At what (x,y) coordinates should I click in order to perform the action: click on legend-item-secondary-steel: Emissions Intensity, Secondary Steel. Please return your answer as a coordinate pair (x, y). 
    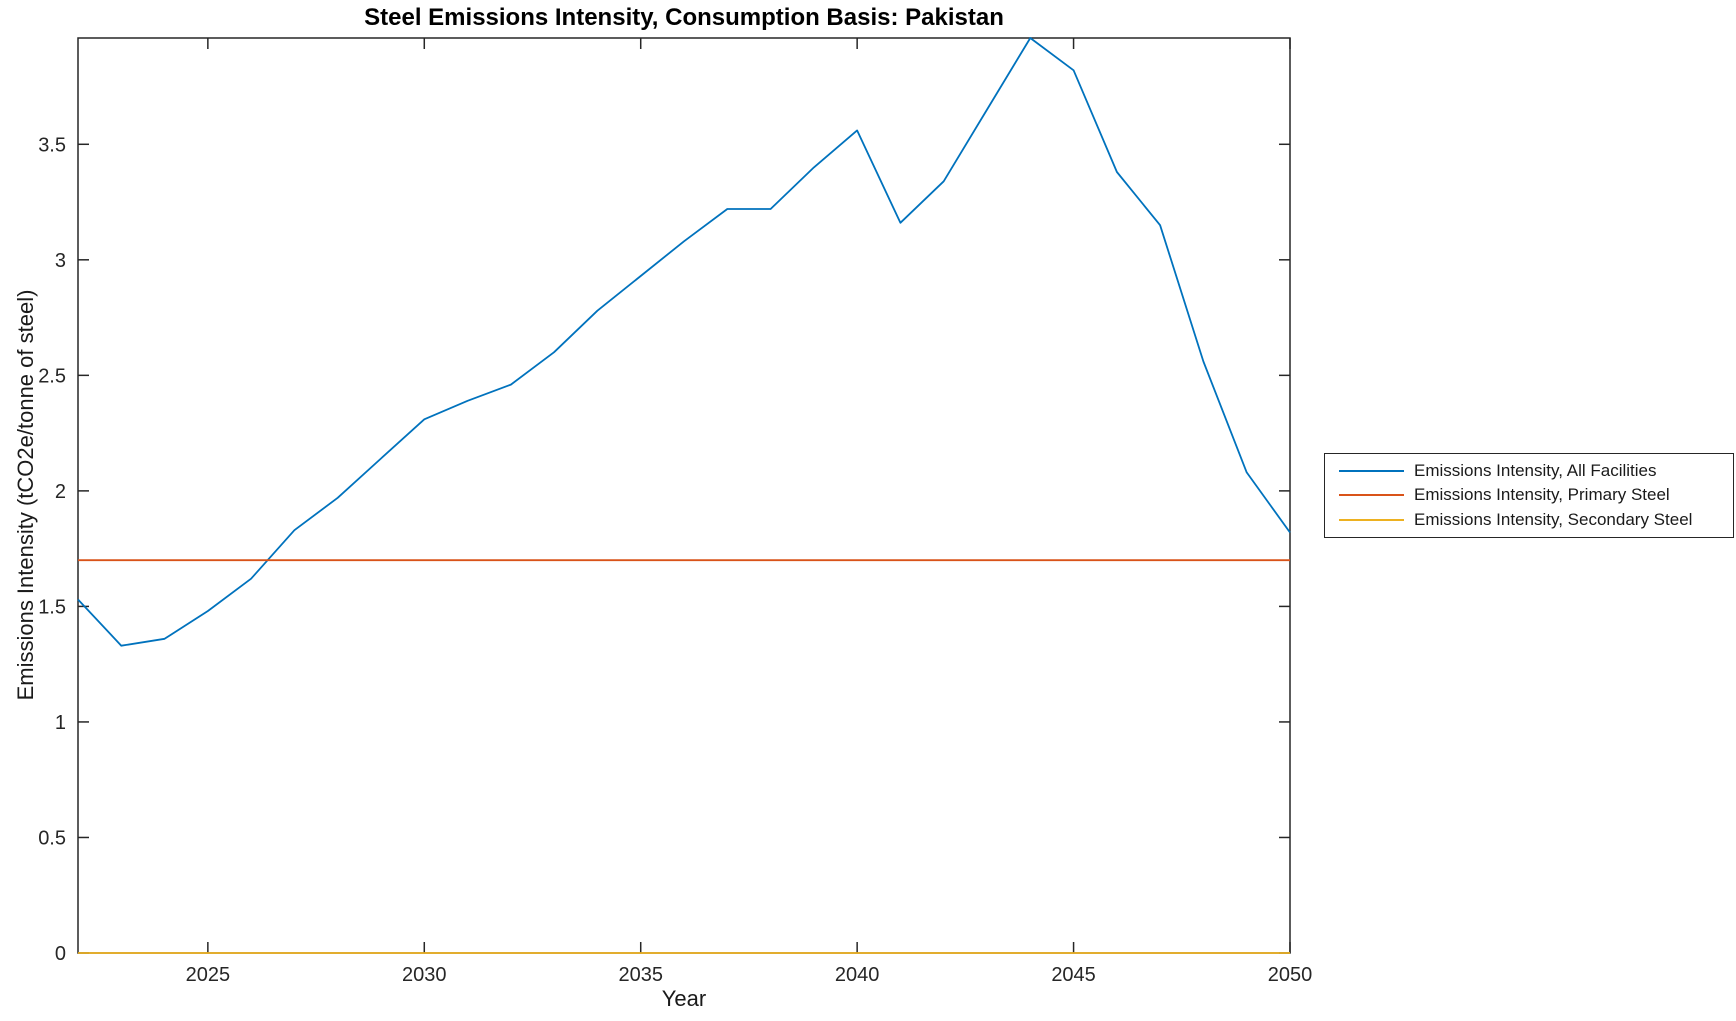
    Looking at the image, I should click on (1529, 520).